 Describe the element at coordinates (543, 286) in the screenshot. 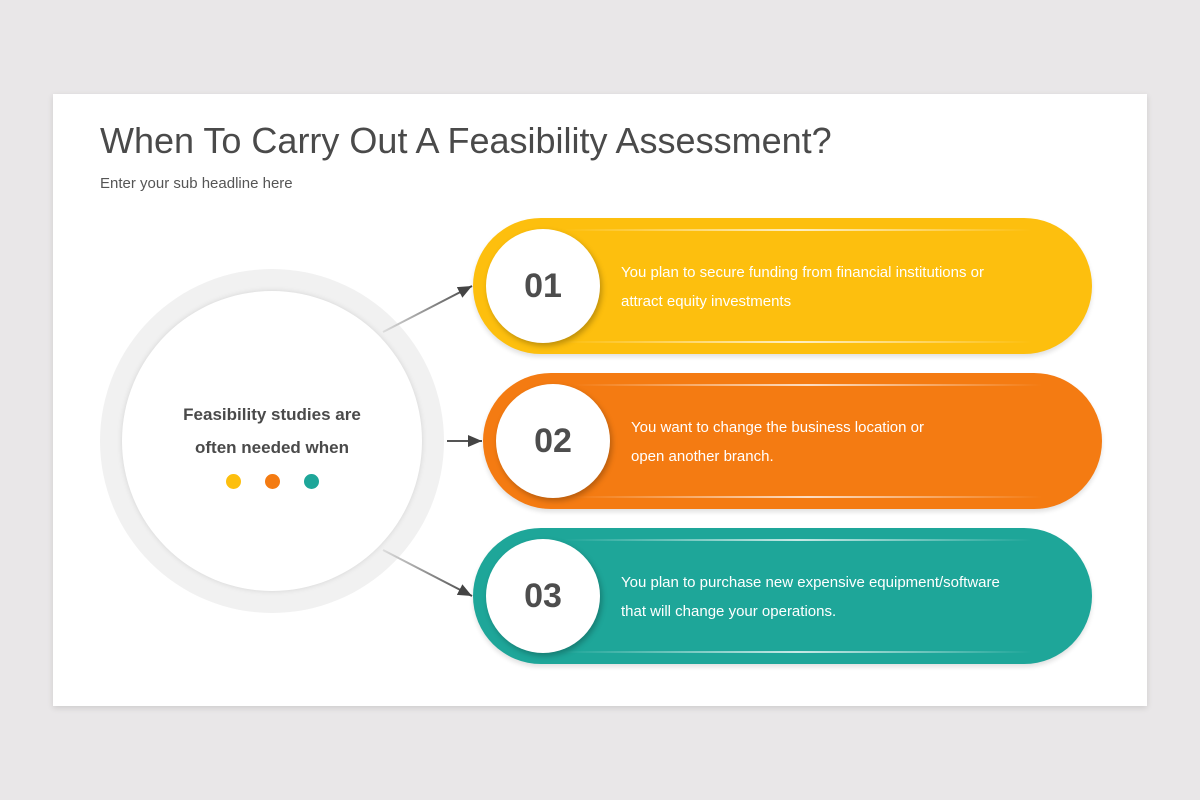

I see `item-number-1: 01` at that location.